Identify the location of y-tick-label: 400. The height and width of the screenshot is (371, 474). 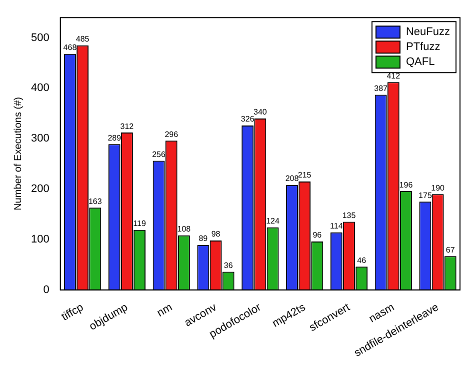
(40, 88).